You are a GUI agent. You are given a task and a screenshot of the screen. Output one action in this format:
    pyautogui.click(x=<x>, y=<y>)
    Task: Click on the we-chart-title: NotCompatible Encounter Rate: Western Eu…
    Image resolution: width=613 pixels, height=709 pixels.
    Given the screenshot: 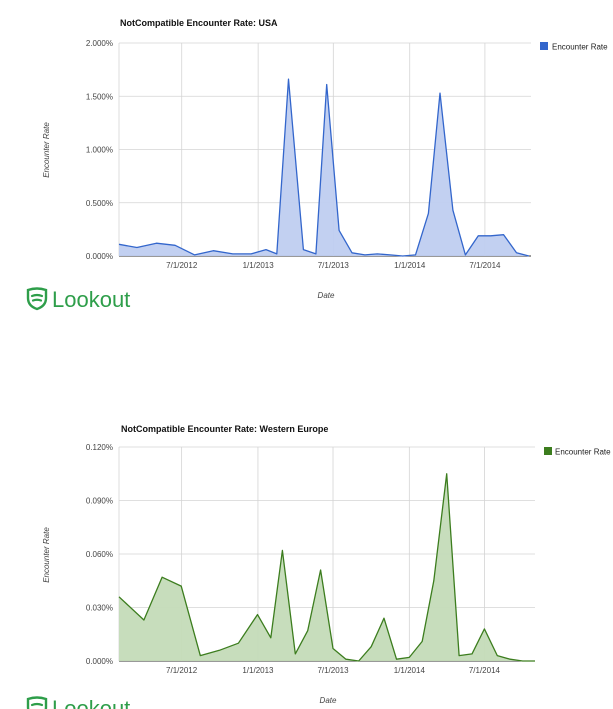 What is the action you would take?
    pyautogui.click(x=224, y=429)
    